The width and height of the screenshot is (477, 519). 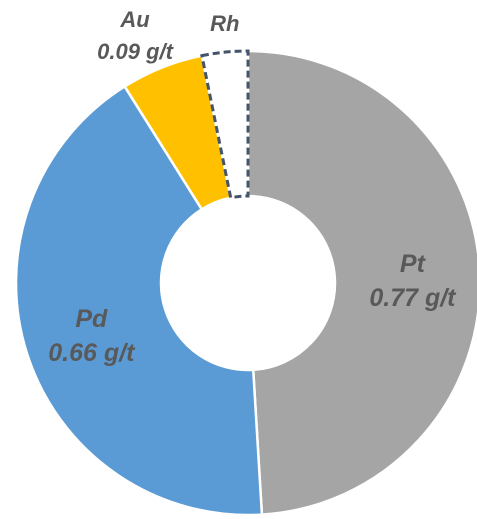 I want to click on slice-rh, so click(x=225, y=124).